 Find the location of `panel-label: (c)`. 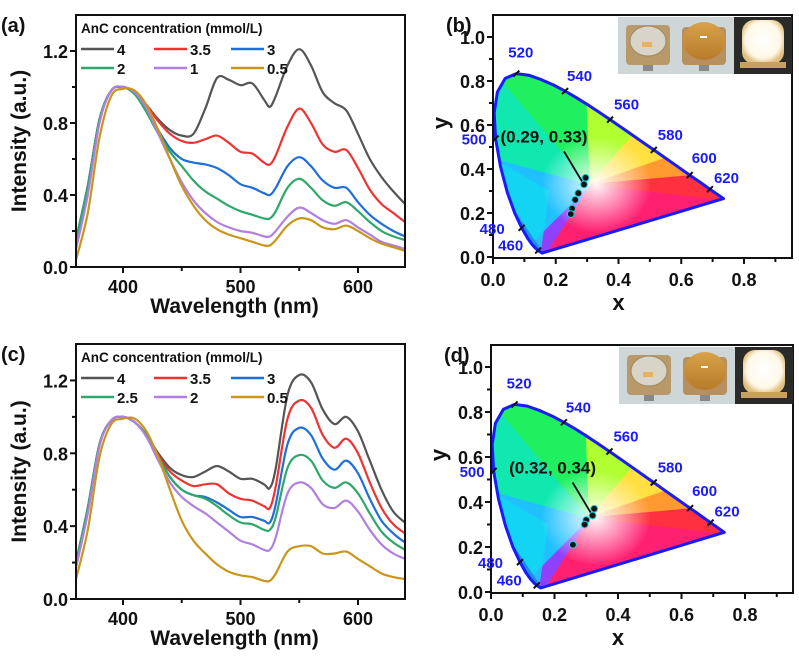

panel-label: (c) is located at coordinates (13, 355).